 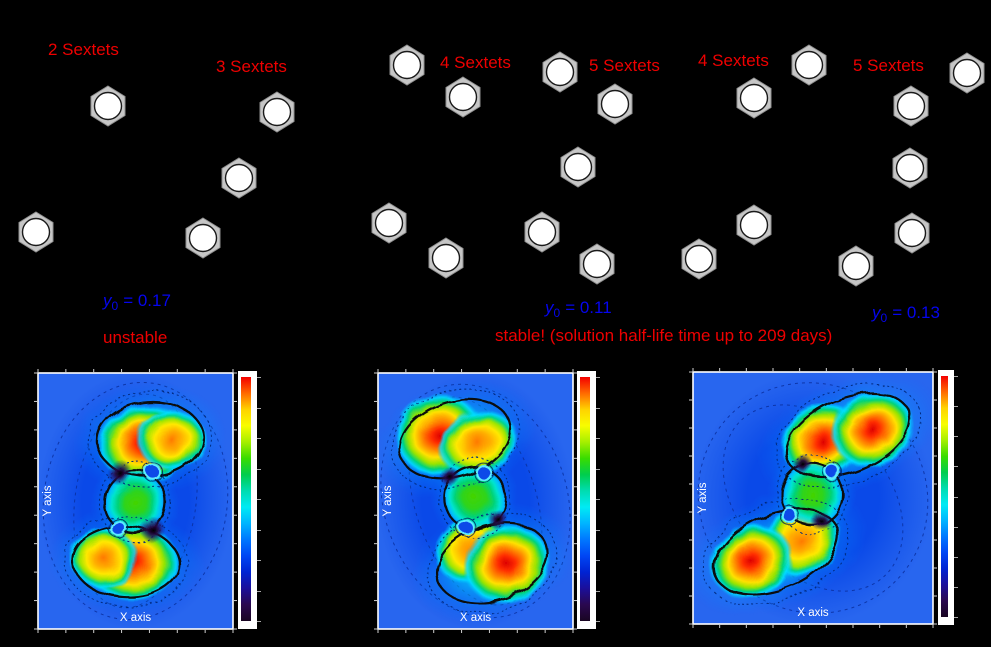 What do you see at coordinates (135, 337) in the screenshot?
I see `stability-label: unstable` at bounding box center [135, 337].